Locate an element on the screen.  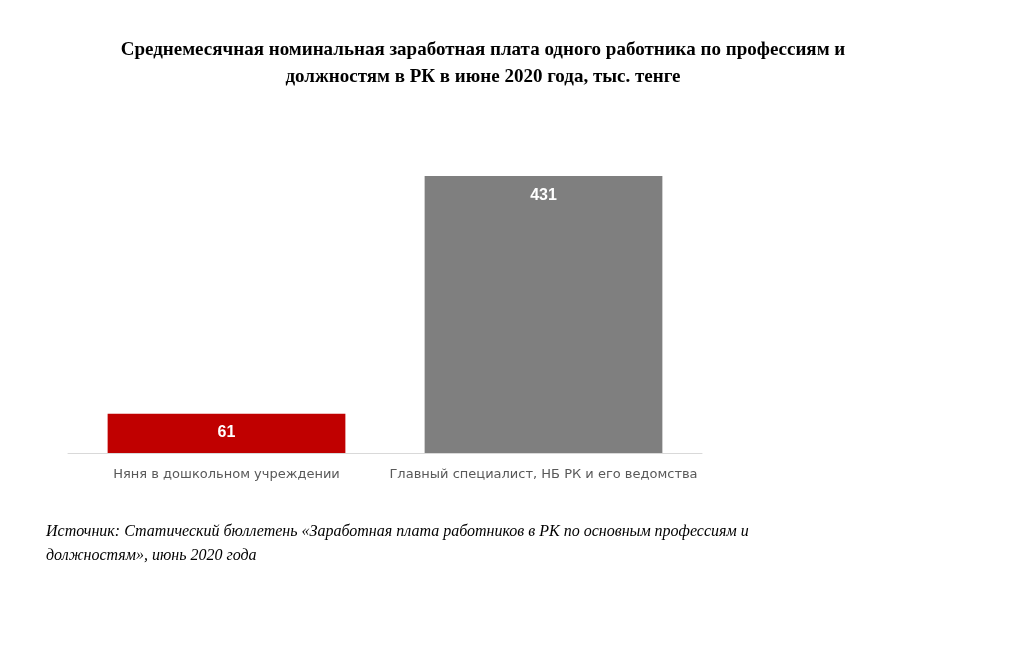
data-label: 61 is located at coordinates (226, 432).